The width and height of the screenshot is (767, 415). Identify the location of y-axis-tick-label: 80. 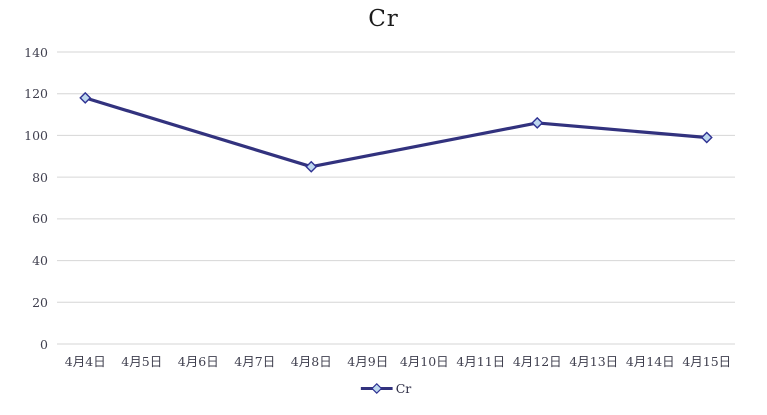
(40, 177).